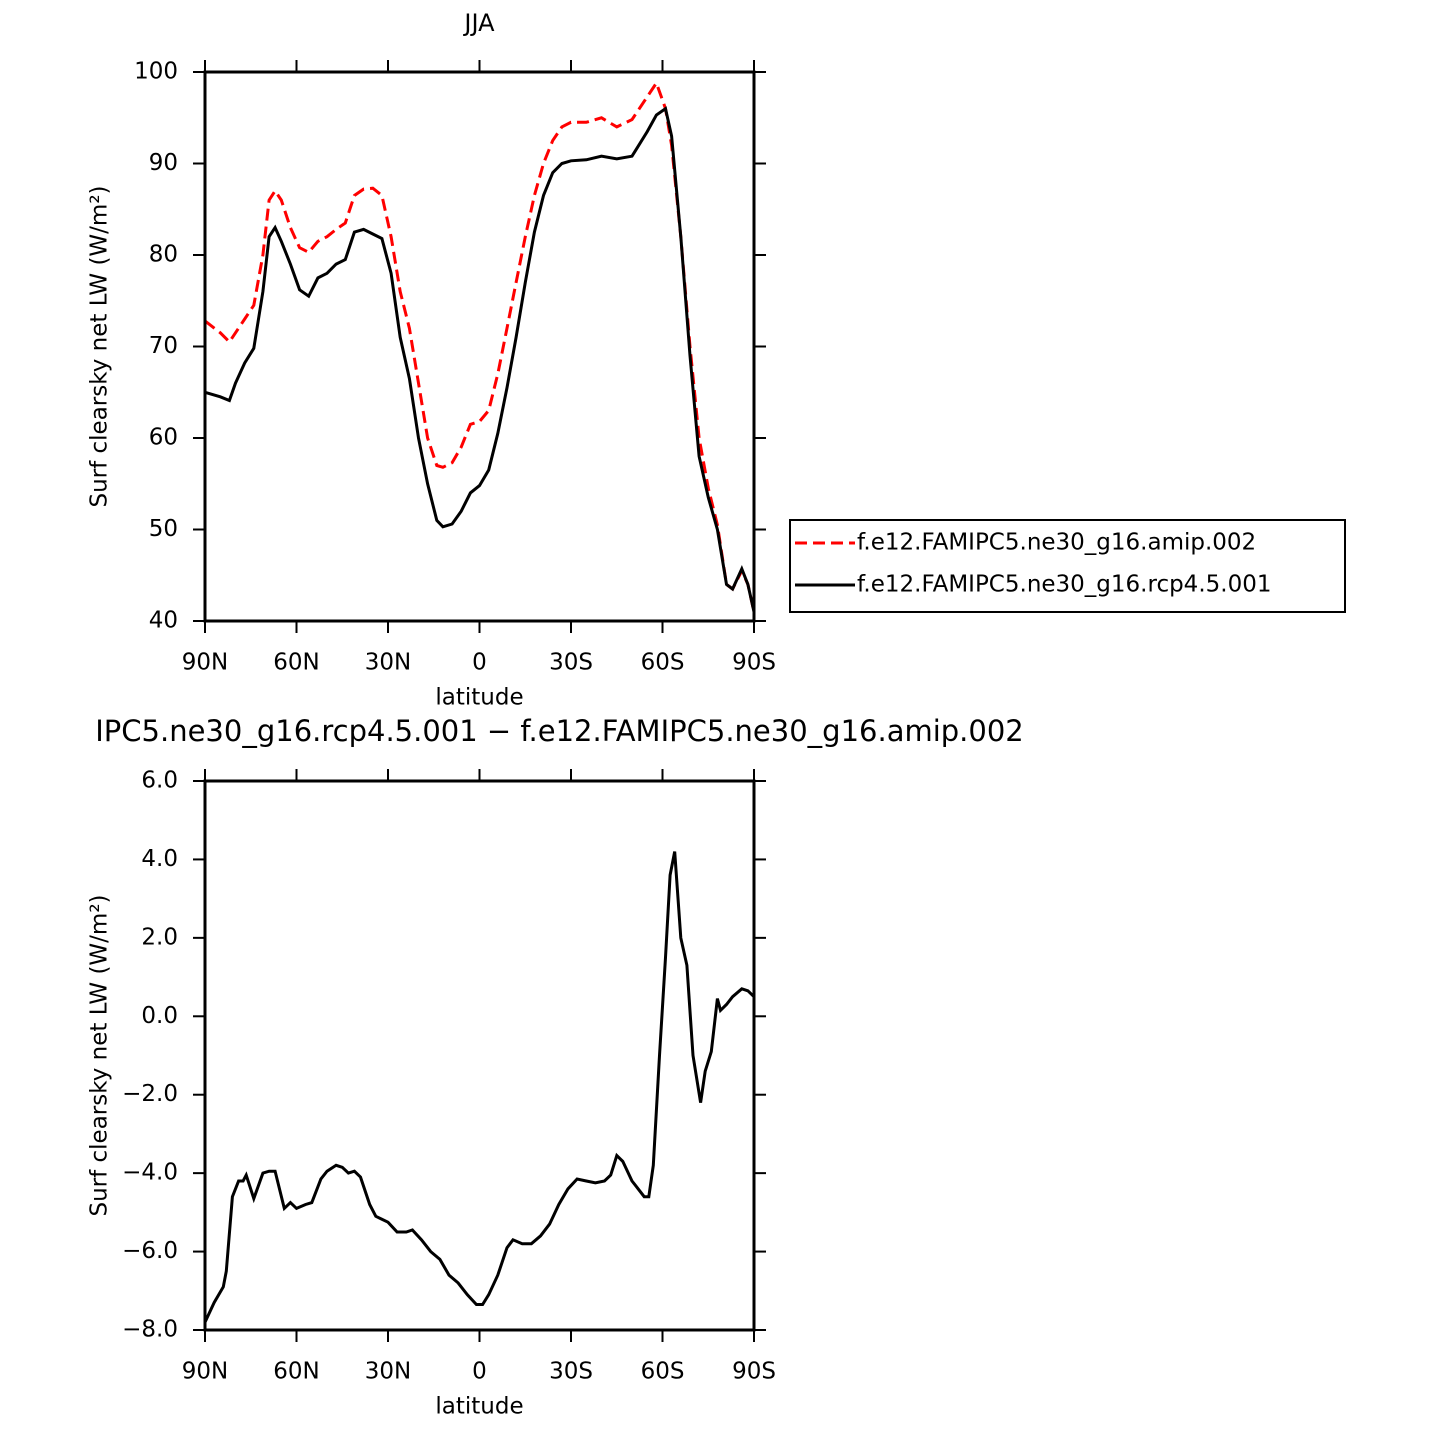  I want to click on y-tick-label: 0.0, so click(159, 1016).